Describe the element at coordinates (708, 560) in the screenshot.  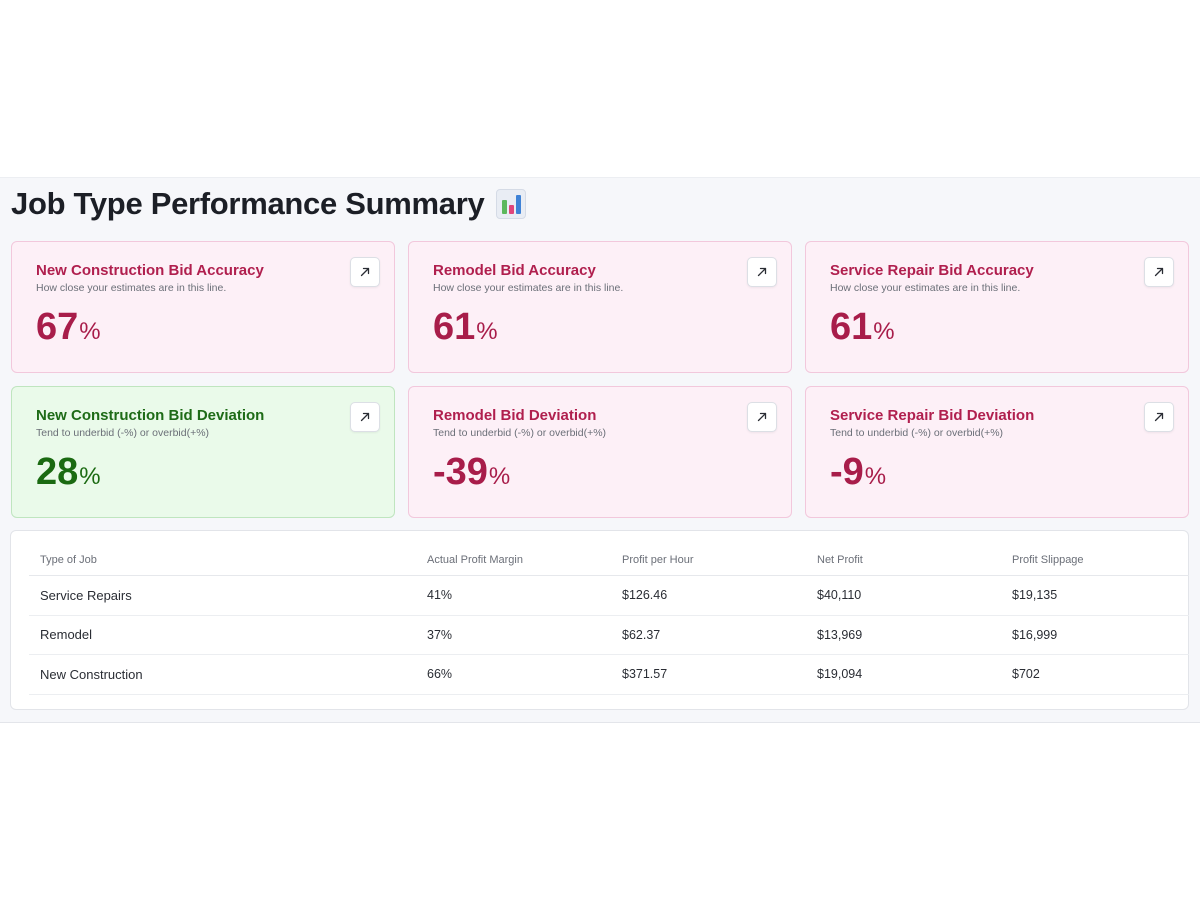
I see `column-header-profit-per-hour: Profit per Hour` at that location.